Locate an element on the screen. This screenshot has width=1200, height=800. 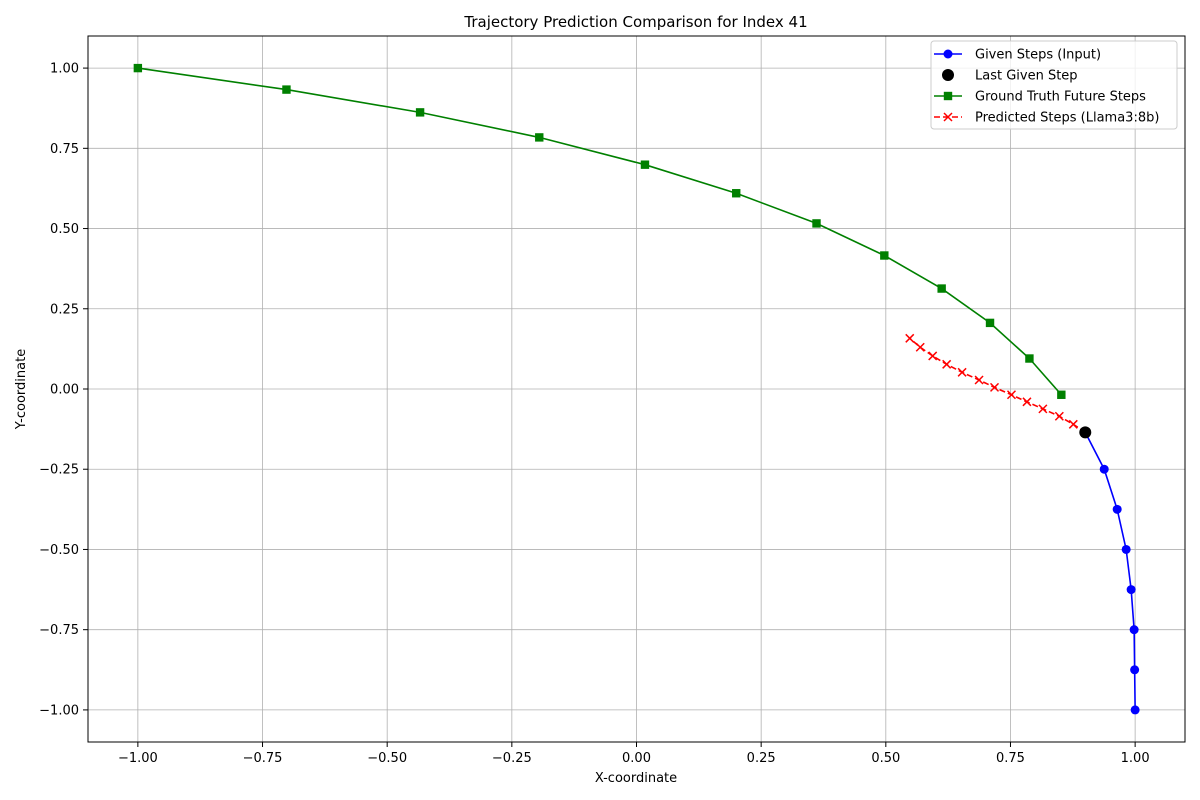
legend-entry: Last Given Step is located at coordinates (1010, 76).